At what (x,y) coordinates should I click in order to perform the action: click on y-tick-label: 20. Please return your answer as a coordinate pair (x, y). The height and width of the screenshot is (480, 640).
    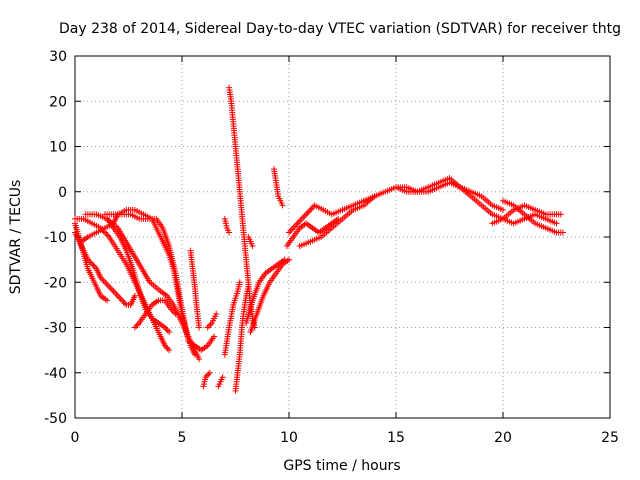
    Looking at the image, I should click on (58, 102).